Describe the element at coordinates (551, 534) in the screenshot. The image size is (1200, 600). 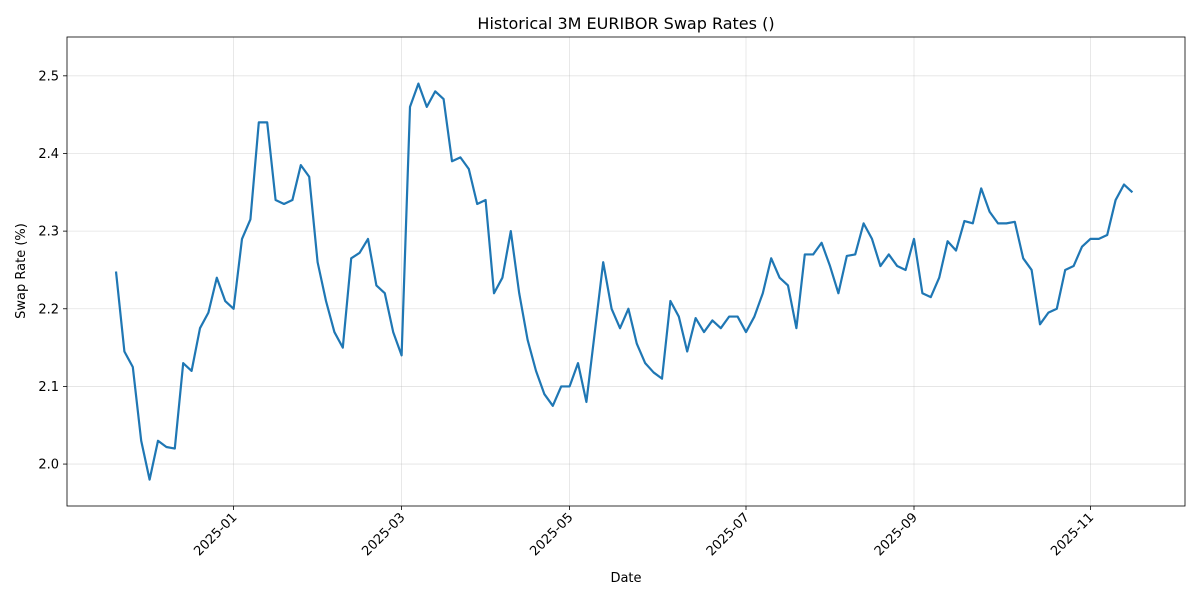
I see `x-tick-label: 2025-05` at that location.